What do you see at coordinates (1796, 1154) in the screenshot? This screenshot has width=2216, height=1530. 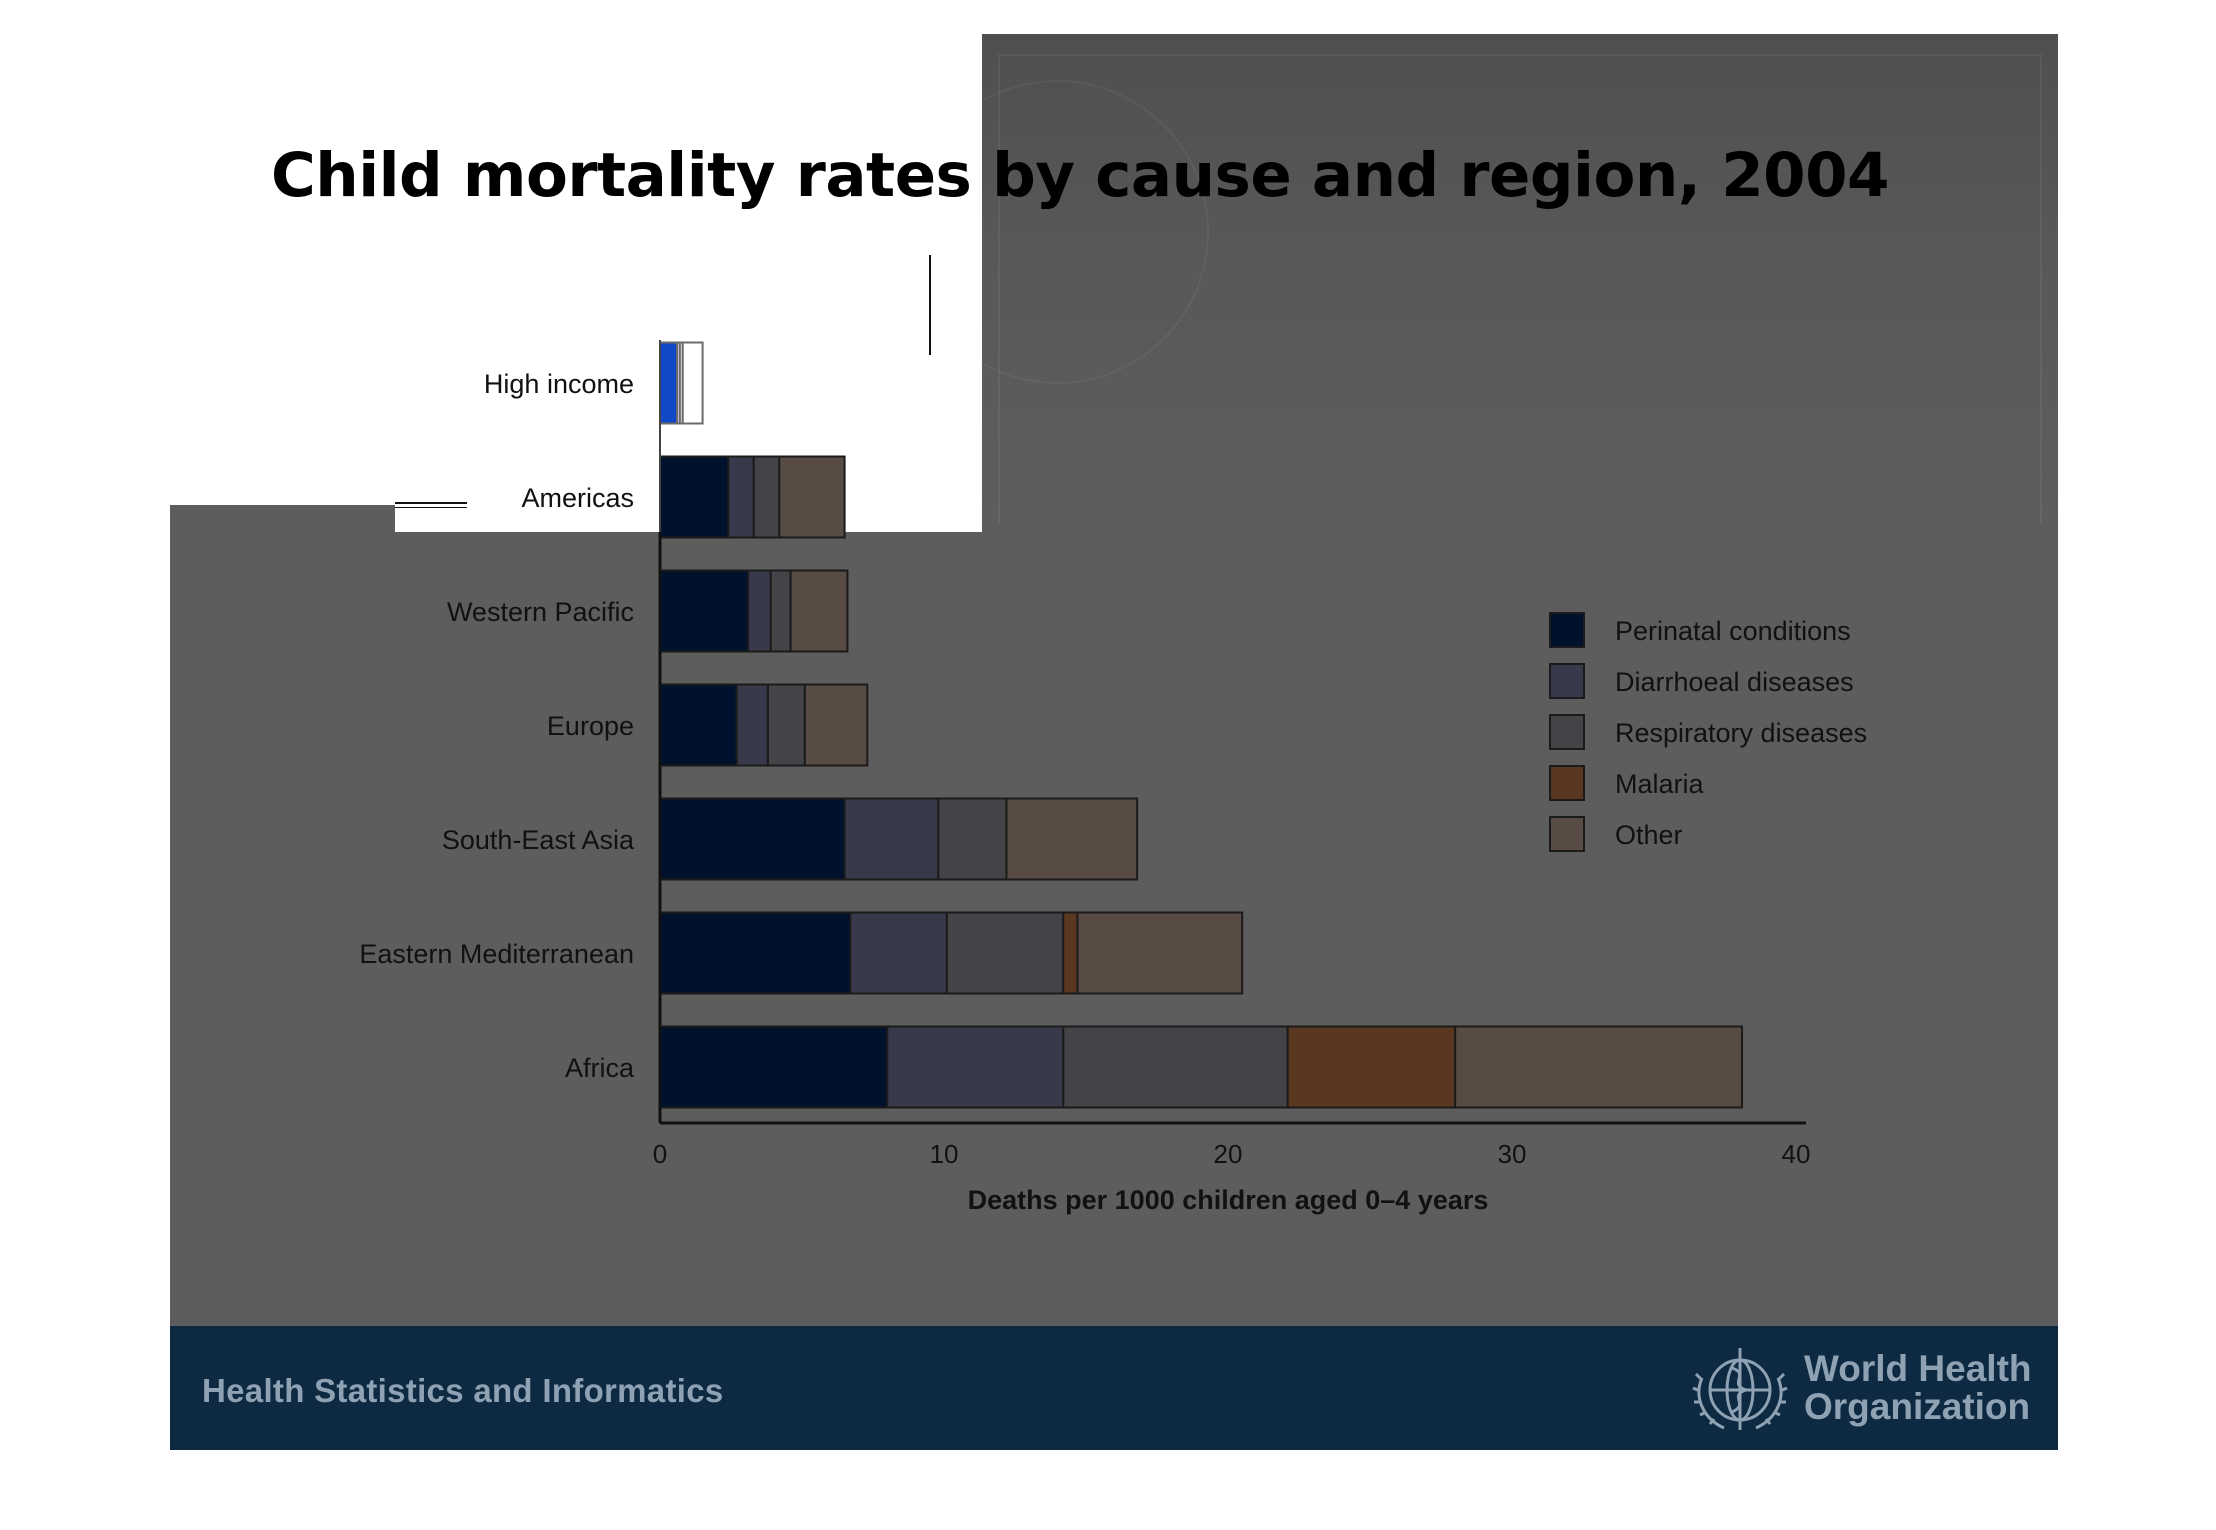 I see `x-tick-label: 40` at bounding box center [1796, 1154].